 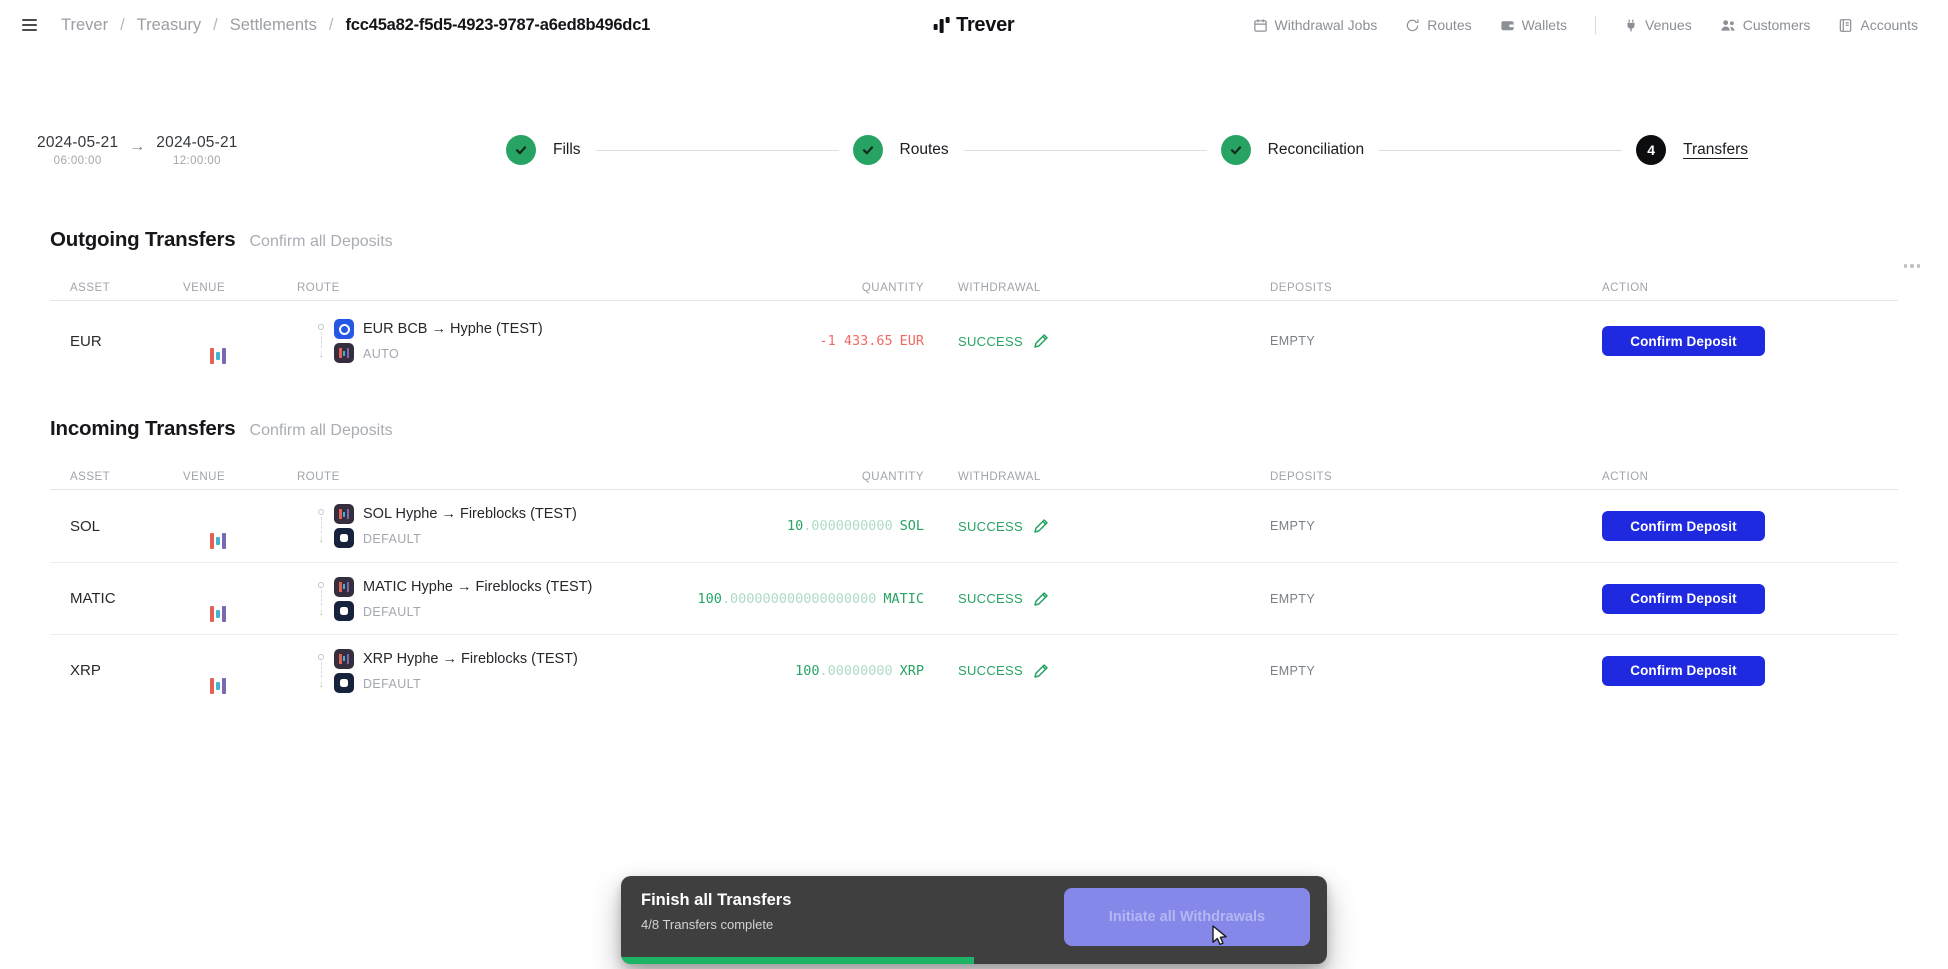 I want to click on to-date: 2024-05-21, so click(x=197, y=142).